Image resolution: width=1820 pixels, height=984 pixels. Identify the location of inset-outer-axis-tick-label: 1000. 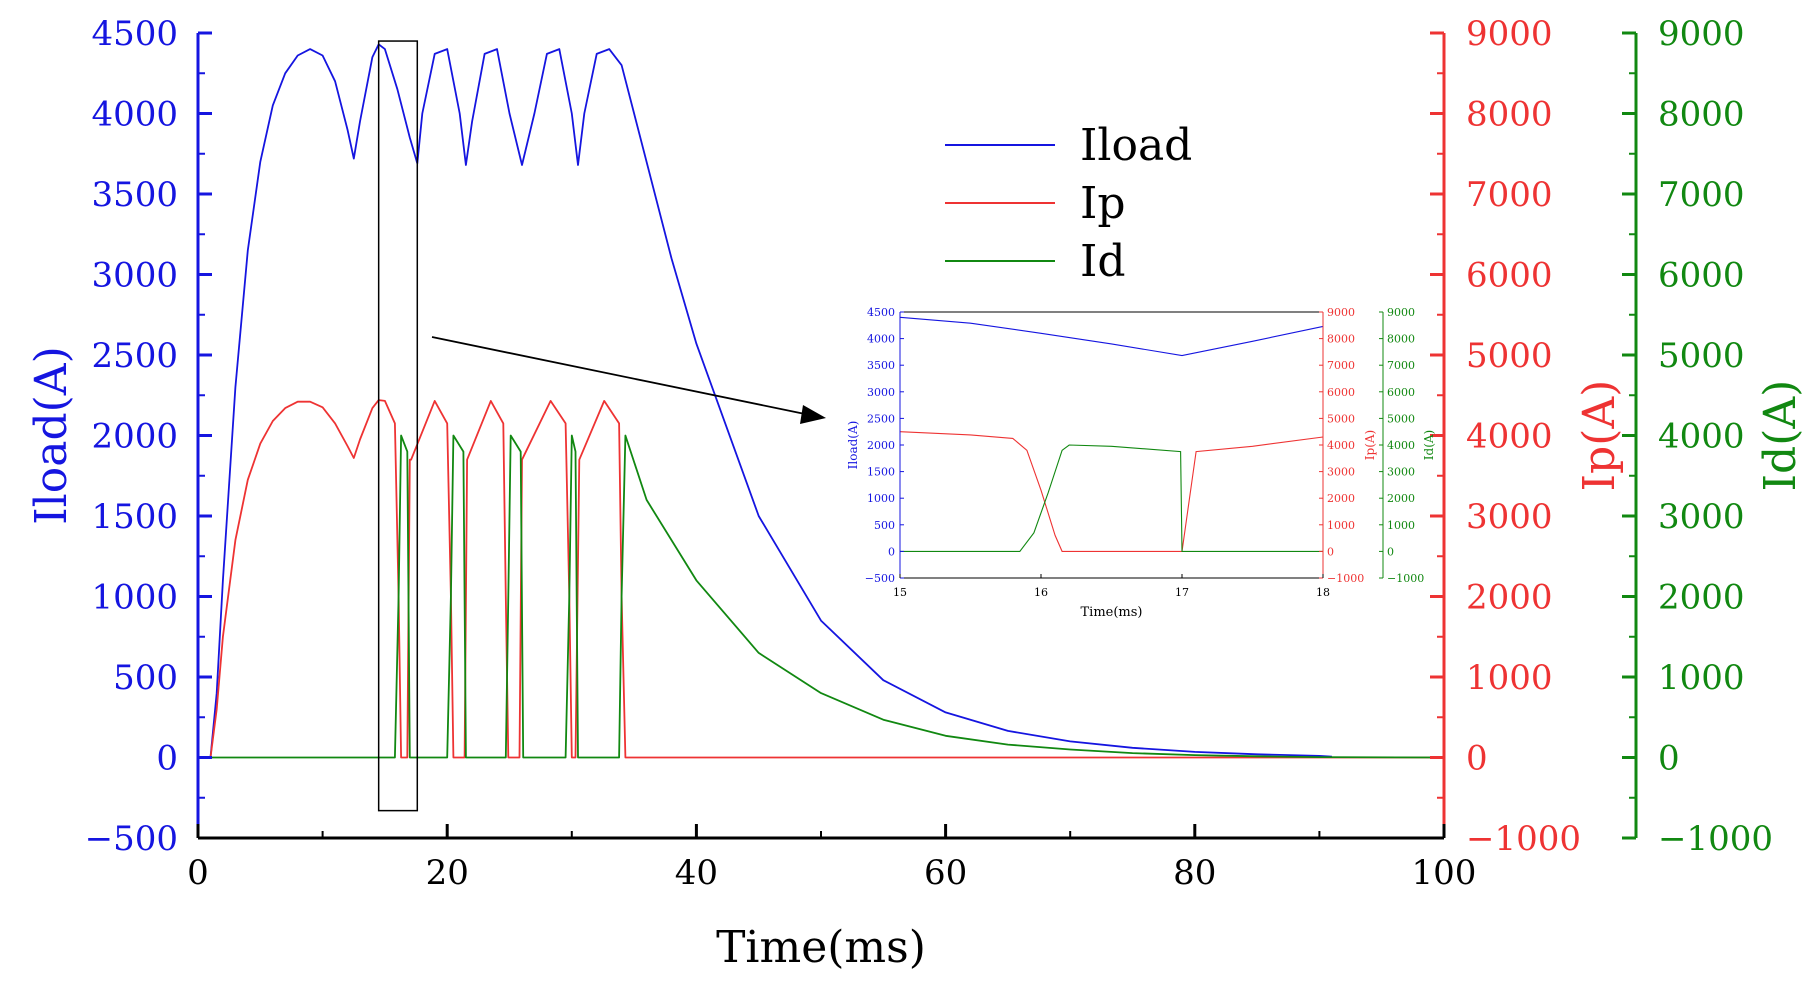
(1401, 525).